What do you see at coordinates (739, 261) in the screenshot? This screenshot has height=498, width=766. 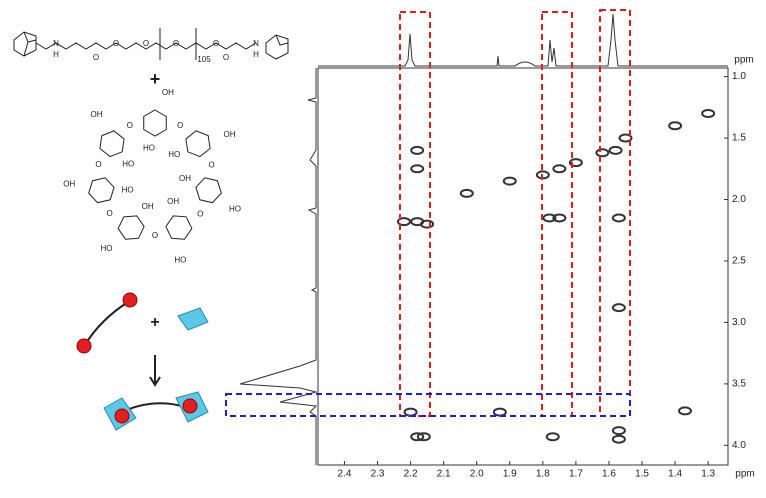 I see `y-tick-label: 2.5` at bounding box center [739, 261].